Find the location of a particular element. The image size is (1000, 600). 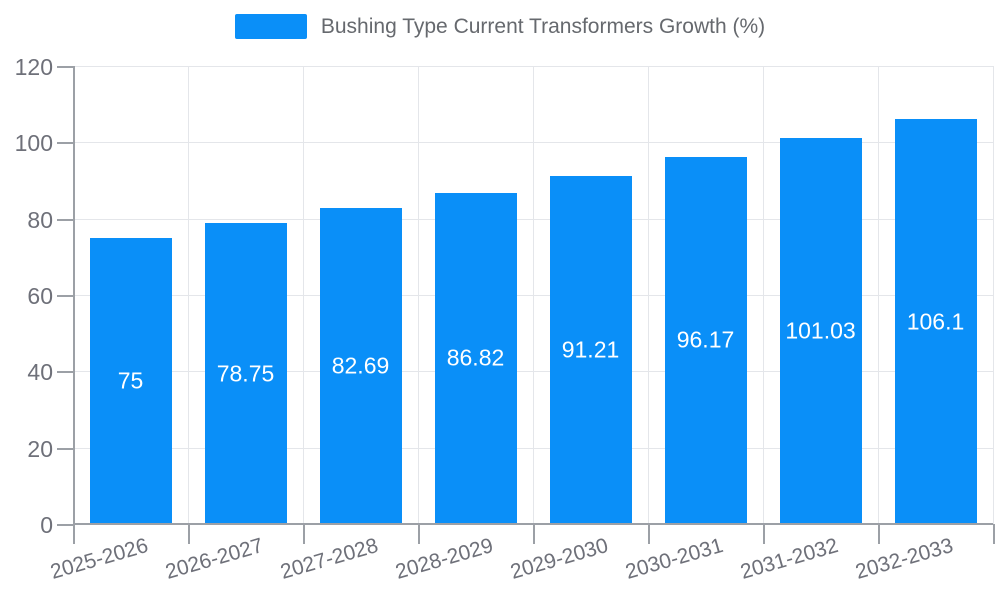

y-axis-tick-label: 20 is located at coordinates (40, 449).